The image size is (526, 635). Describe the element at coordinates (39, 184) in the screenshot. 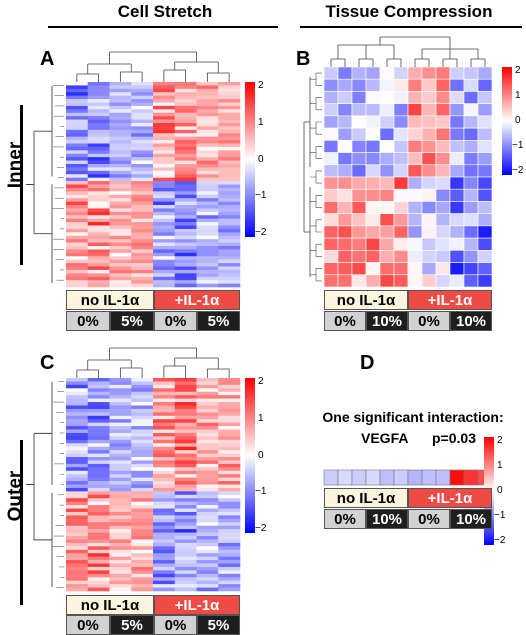

I see `heatmap-a-dendro-left` at that location.